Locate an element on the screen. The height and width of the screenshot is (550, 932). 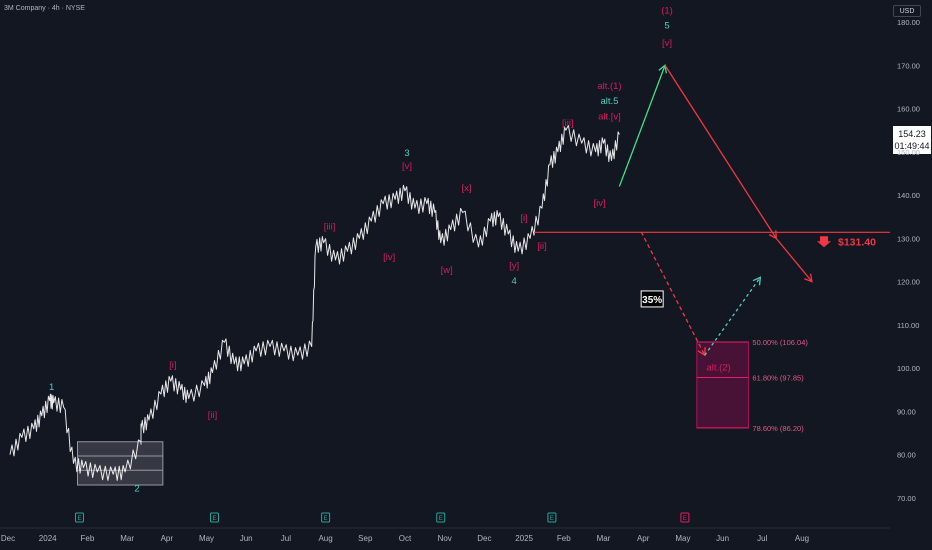
wave-label: alt.5 is located at coordinates (609, 101).